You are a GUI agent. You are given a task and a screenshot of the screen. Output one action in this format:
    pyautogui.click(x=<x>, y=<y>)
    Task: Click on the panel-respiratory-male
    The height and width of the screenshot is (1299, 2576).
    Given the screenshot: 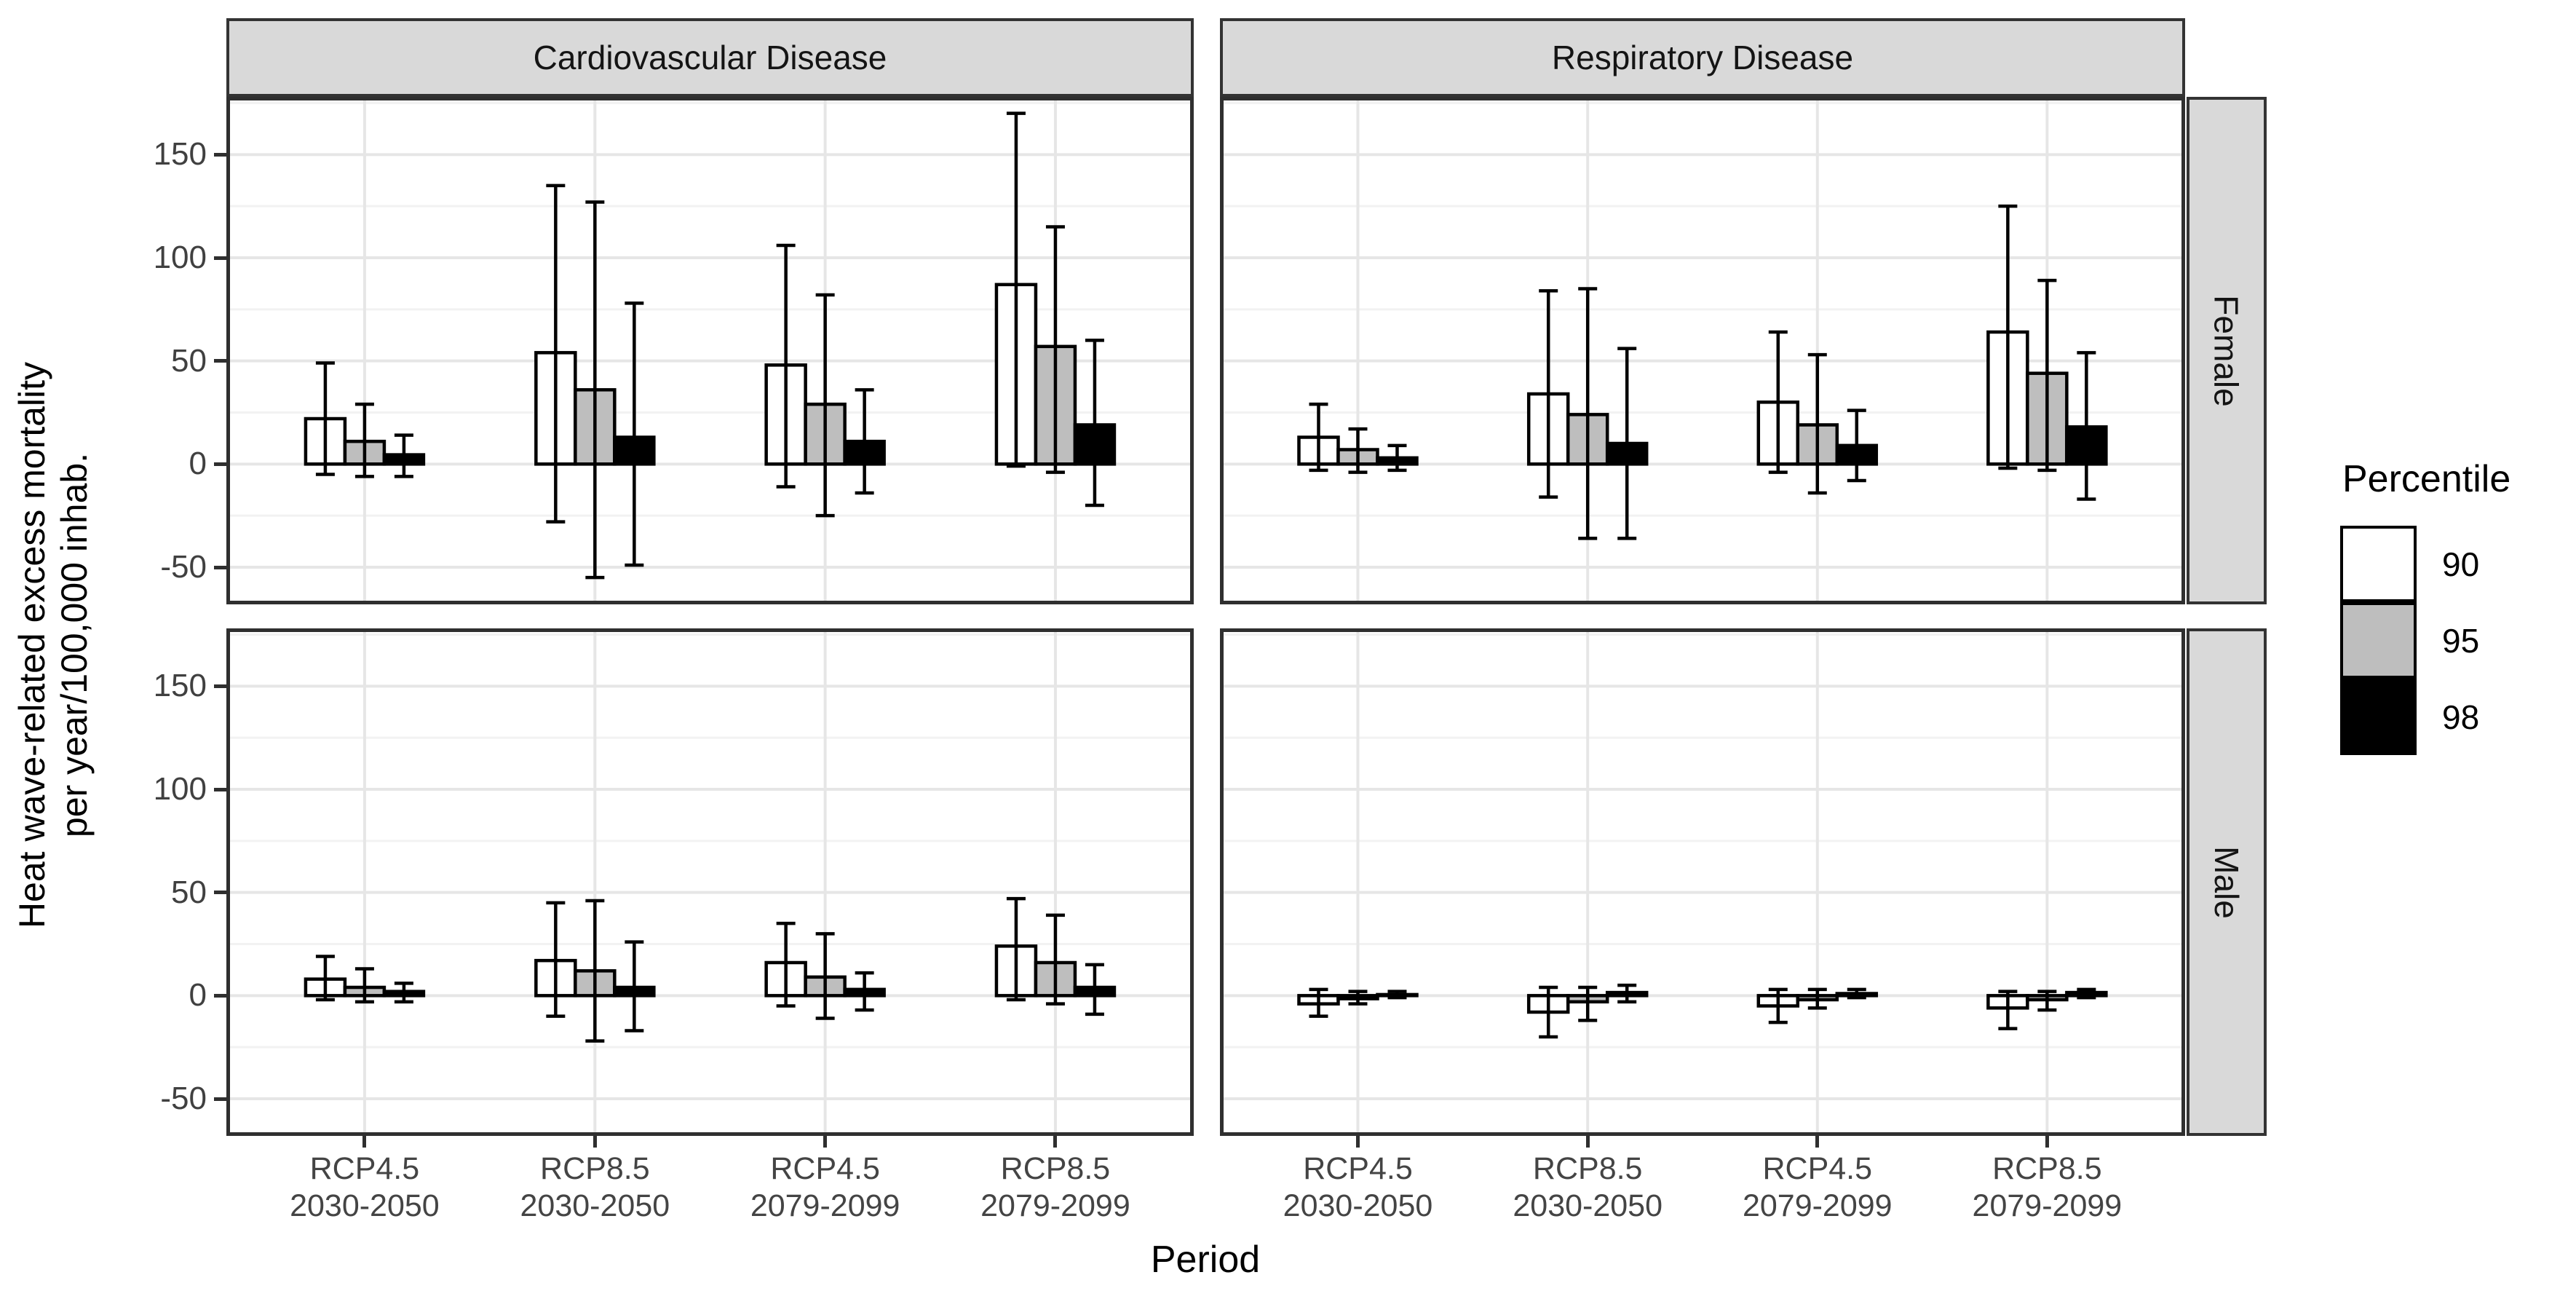 What is the action you would take?
    pyautogui.click(x=1702, y=882)
    